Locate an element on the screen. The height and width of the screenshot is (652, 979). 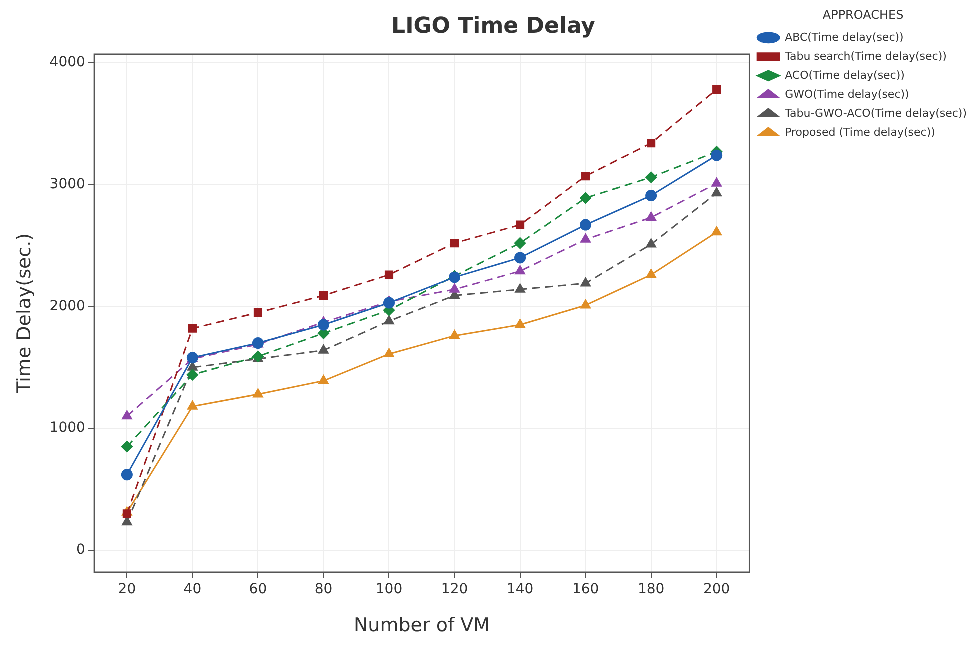
x-tick-label: 160 is located at coordinates (586, 589).